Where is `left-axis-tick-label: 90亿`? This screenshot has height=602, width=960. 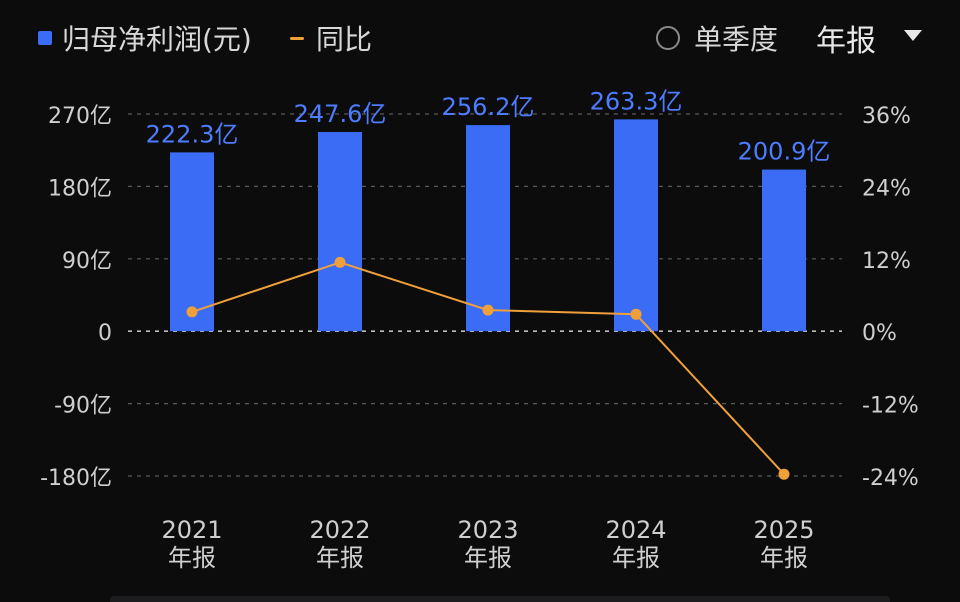
left-axis-tick-label: 90亿 is located at coordinates (87, 261).